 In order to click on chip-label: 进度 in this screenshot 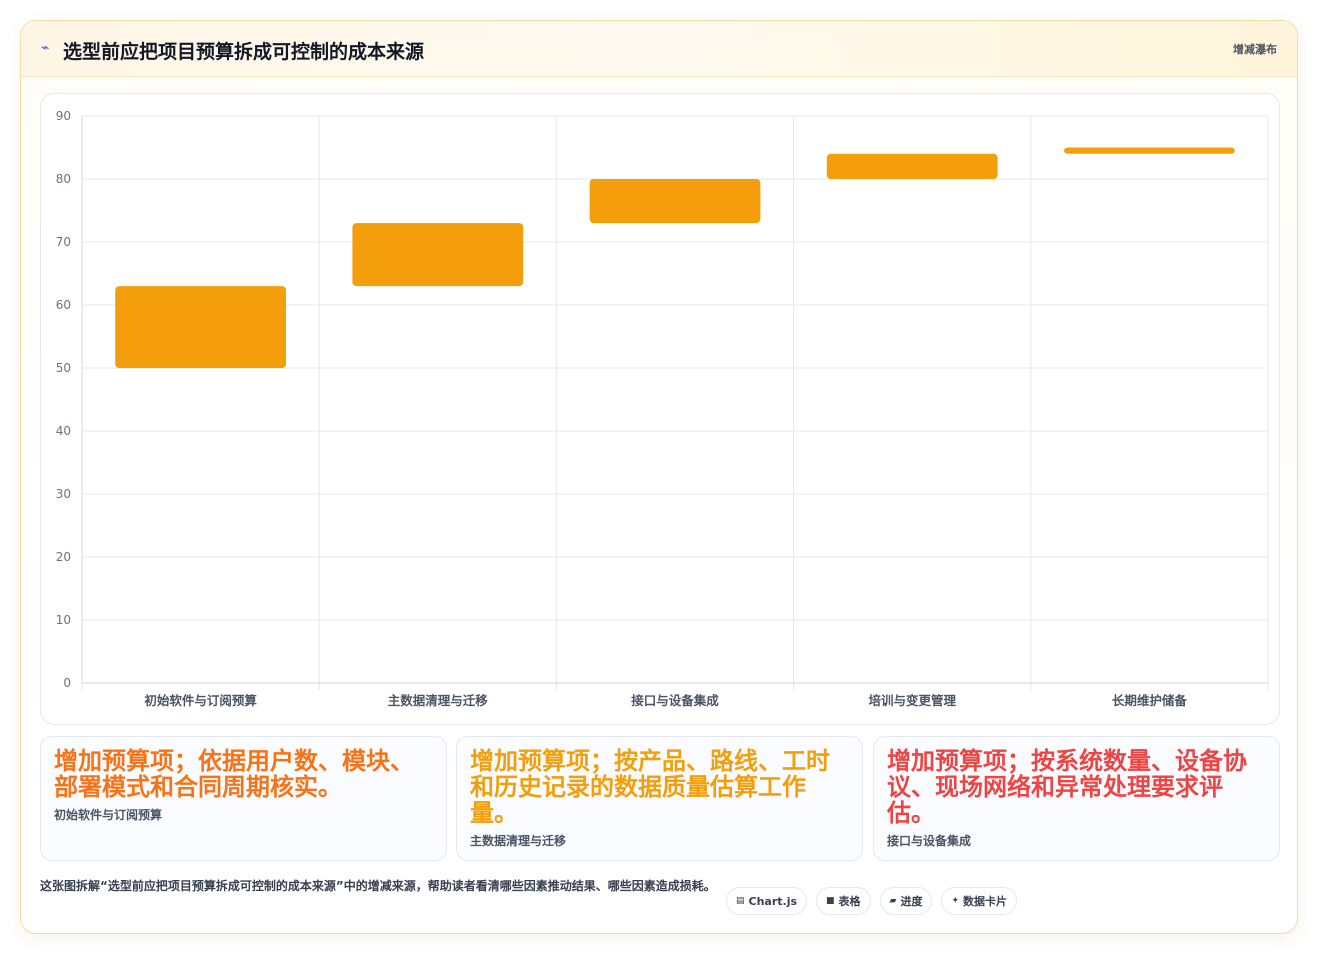, I will do `click(911, 901)`.